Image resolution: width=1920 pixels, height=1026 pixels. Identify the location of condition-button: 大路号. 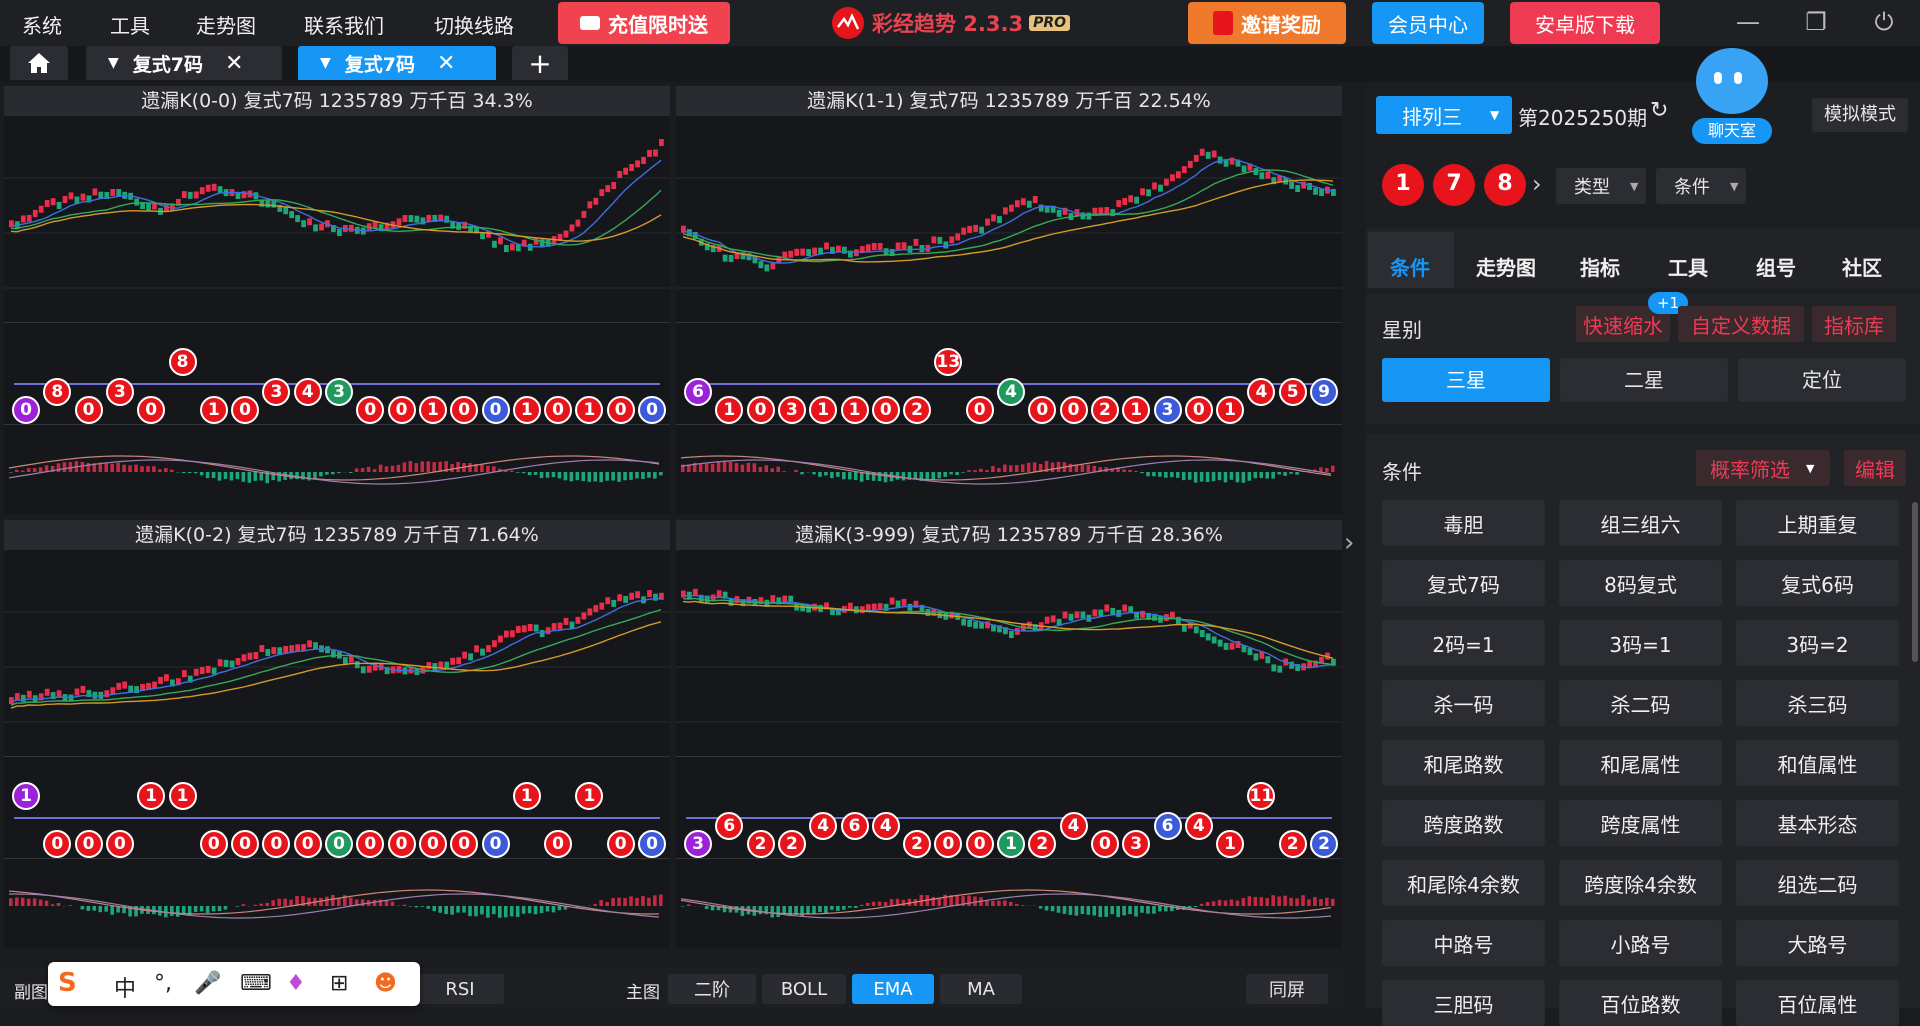
(1817, 943).